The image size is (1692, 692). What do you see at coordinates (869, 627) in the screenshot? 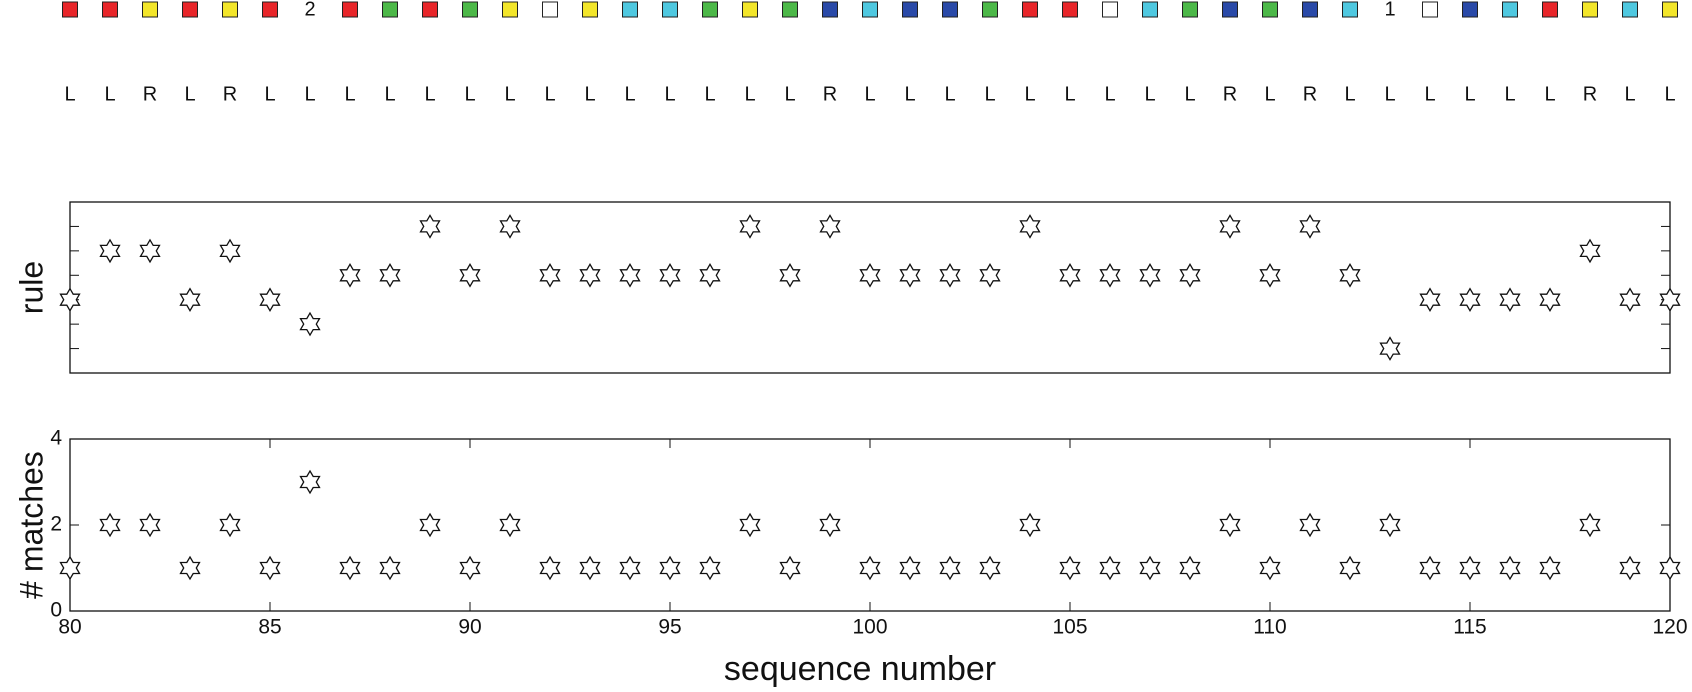
I see `x-tick-label: 100` at bounding box center [869, 627].